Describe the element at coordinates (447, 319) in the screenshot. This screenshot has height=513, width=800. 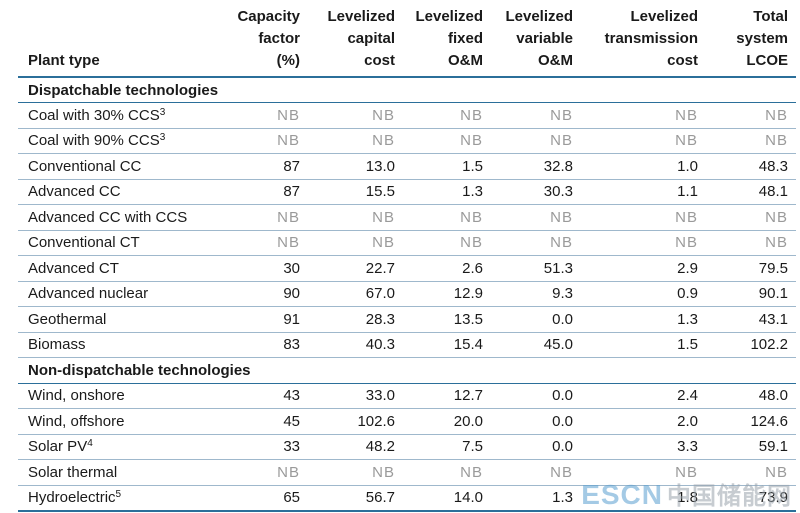
I see `fixed-om-cell: 13.5` at that location.